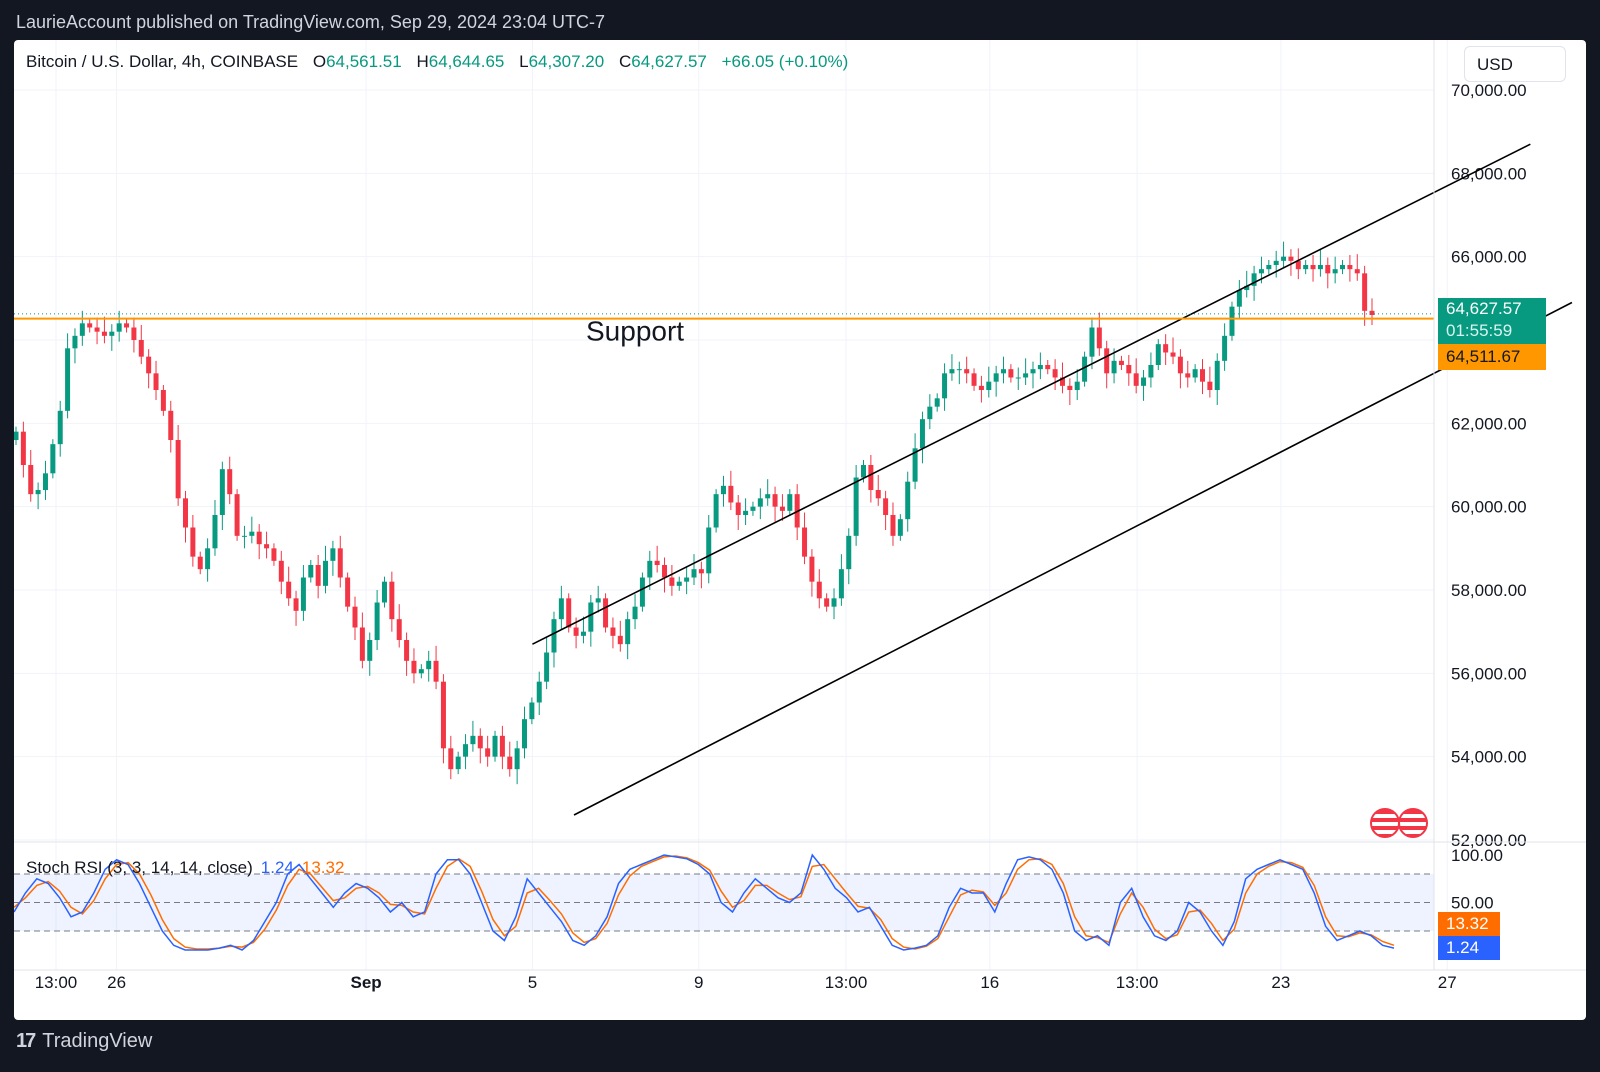 This screenshot has width=1600, height=1072. I want to click on price-axis-label: 58,000.00, so click(1489, 590).